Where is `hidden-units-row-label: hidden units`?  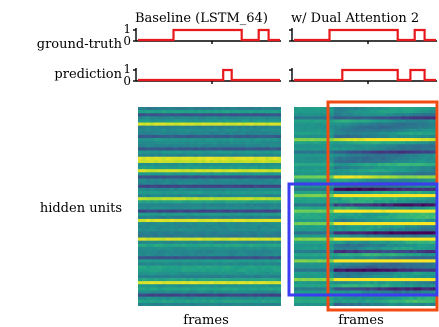 hidden-units-row-label: hidden units is located at coordinates (81, 208).